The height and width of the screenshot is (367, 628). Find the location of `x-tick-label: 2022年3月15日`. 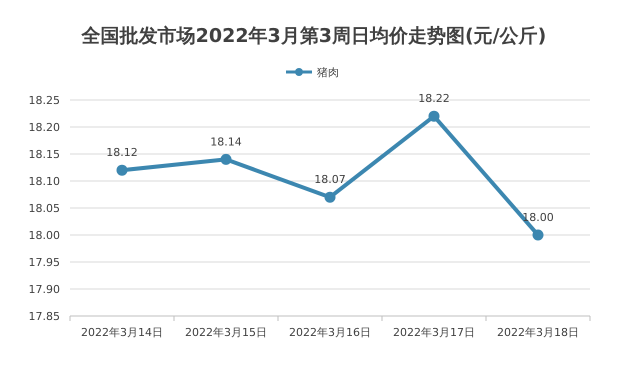

x-tick-label: 2022年3月15日 is located at coordinates (226, 332).